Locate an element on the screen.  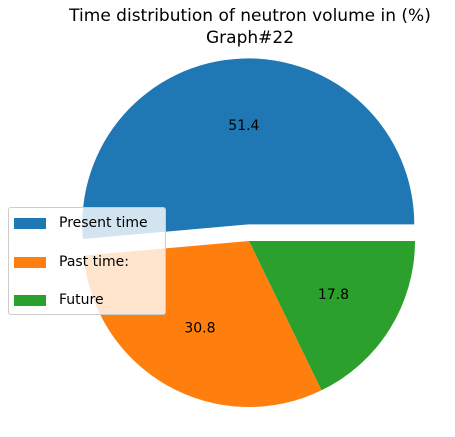
legend: Present time Past time: Future is located at coordinates (87, 261).